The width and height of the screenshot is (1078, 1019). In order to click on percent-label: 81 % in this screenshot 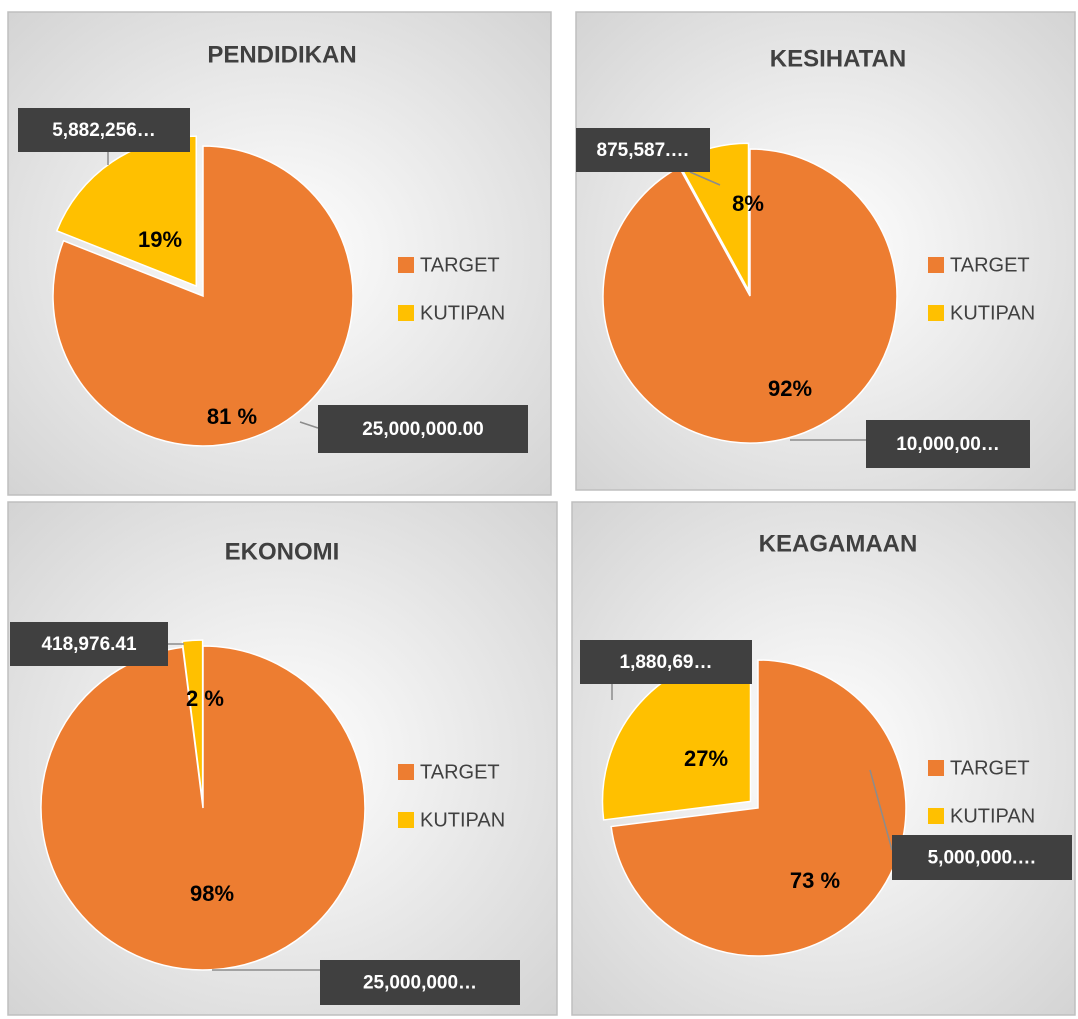, I will do `click(232, 416)`.